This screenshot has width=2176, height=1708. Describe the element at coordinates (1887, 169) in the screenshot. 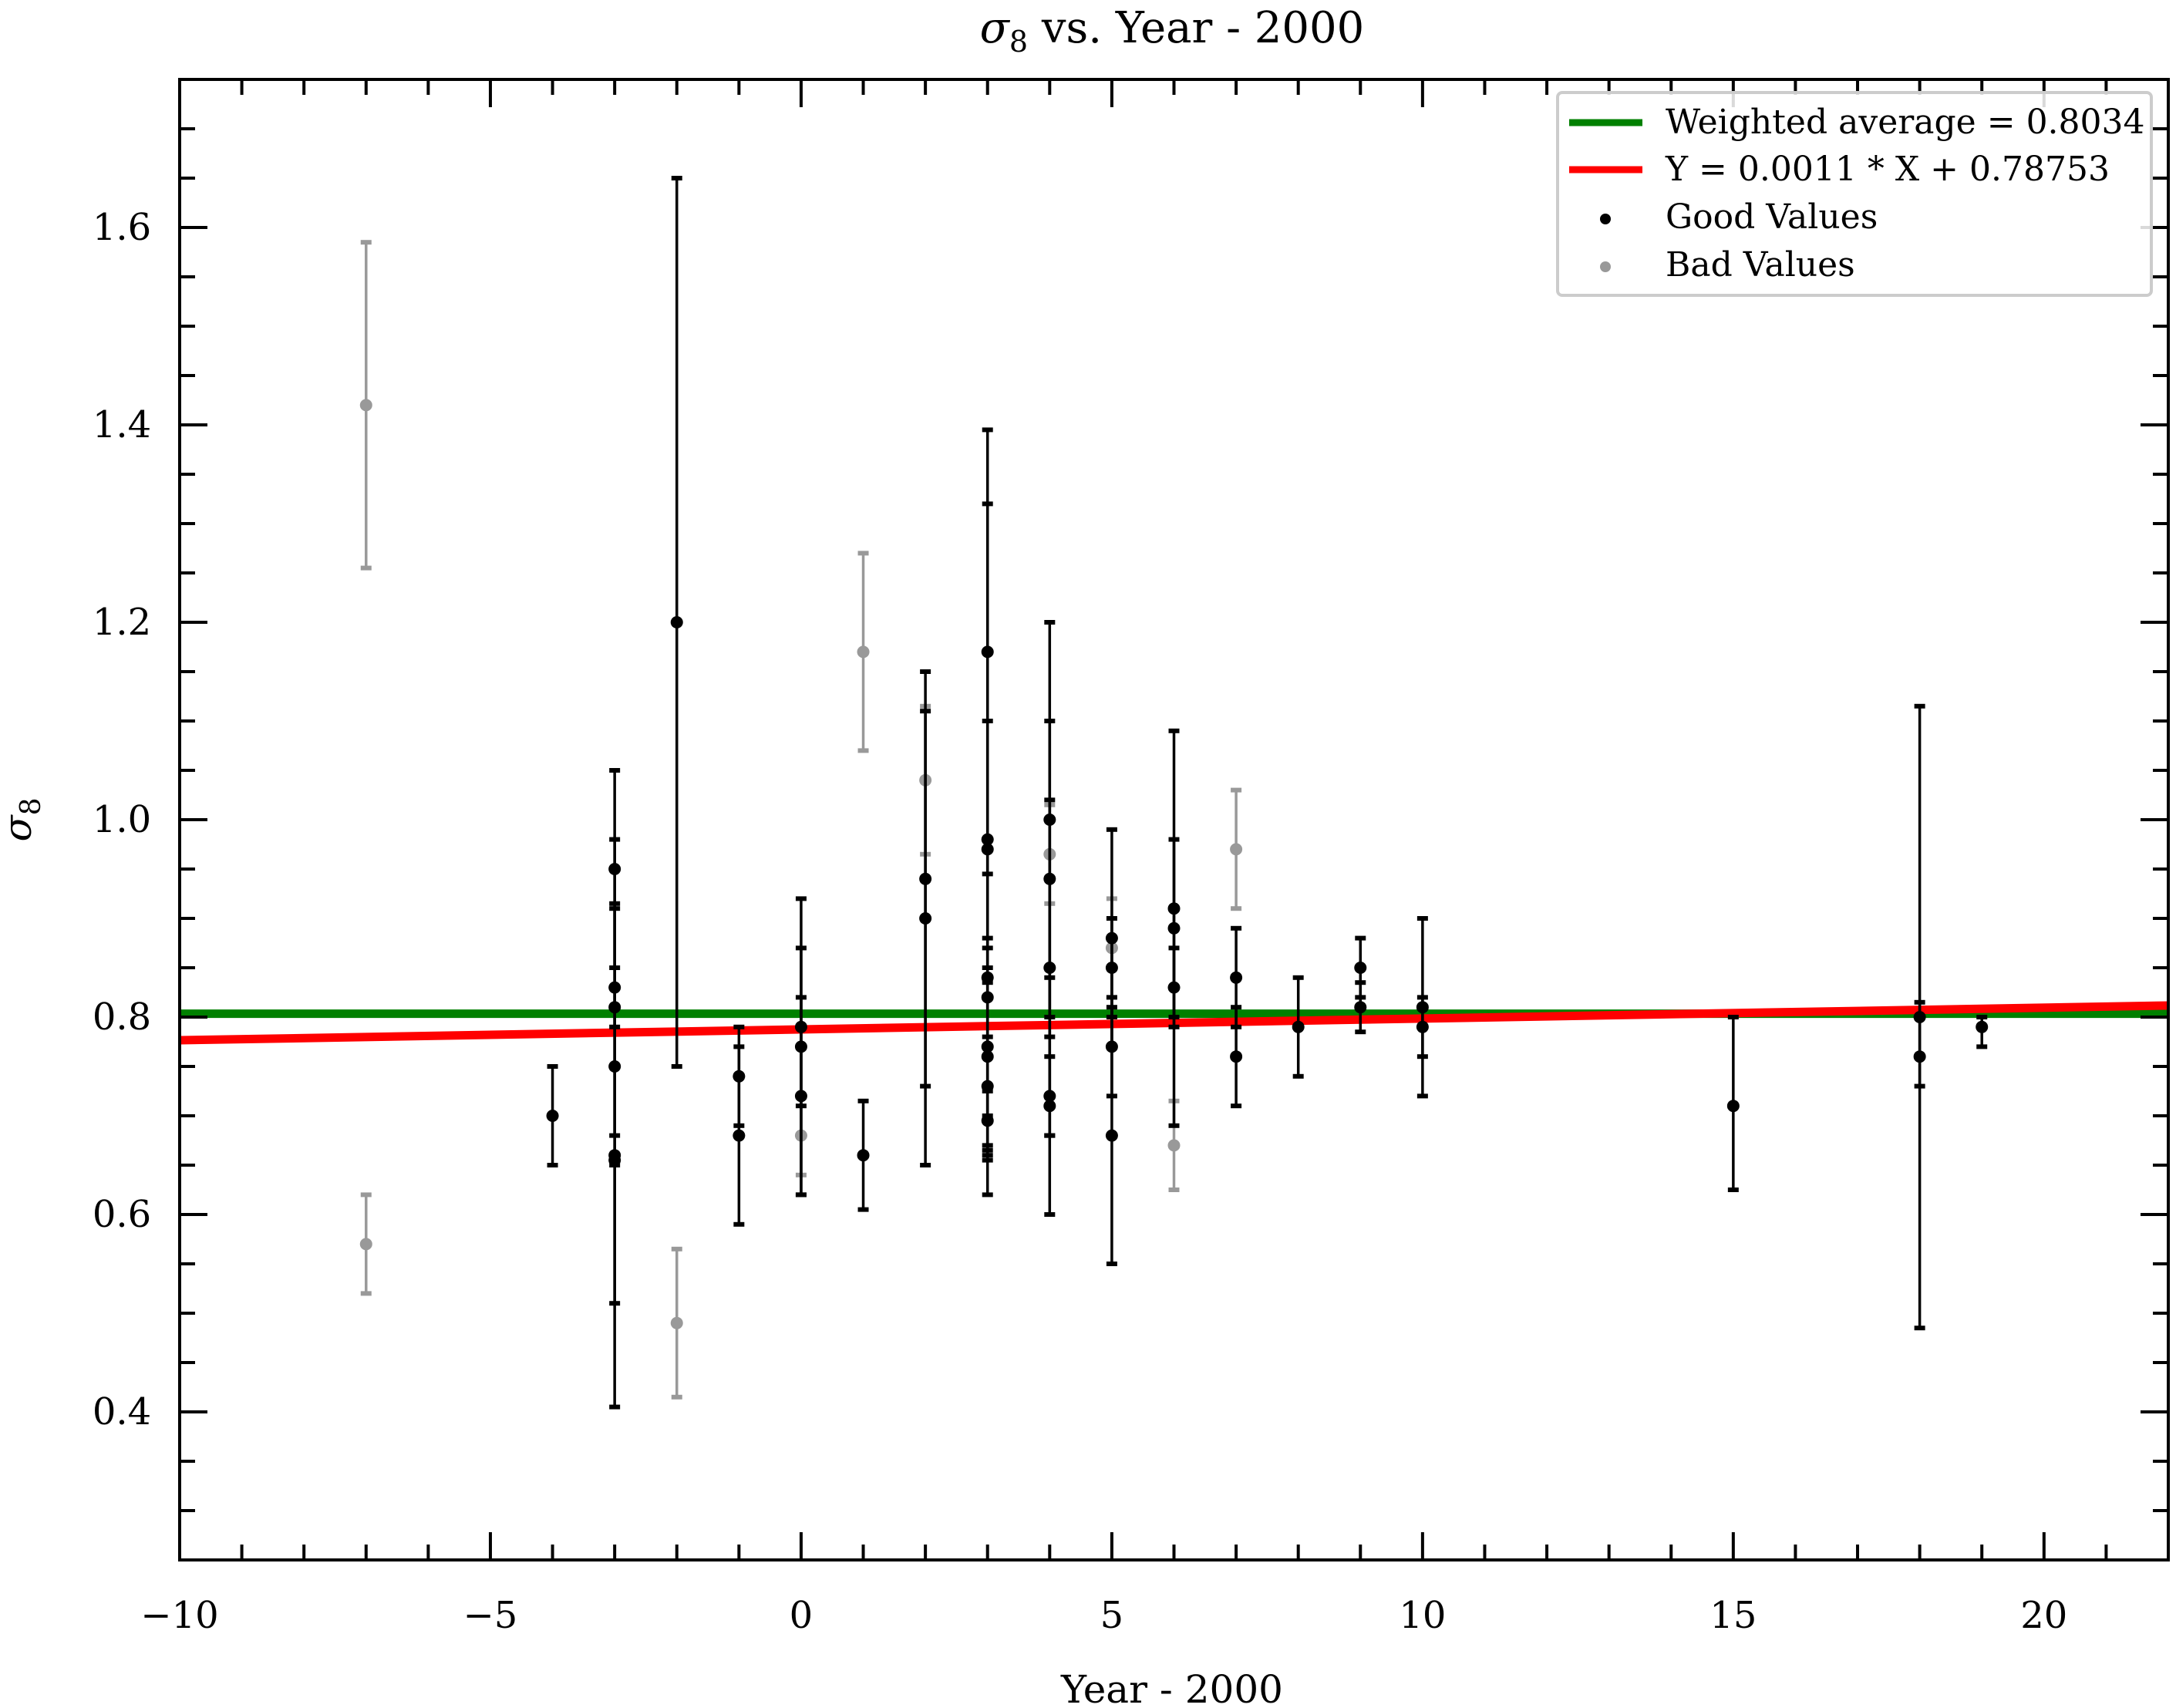

I see `legend-label-linear-fit: Y = 0.0011 * X + 0.78753` at that location.